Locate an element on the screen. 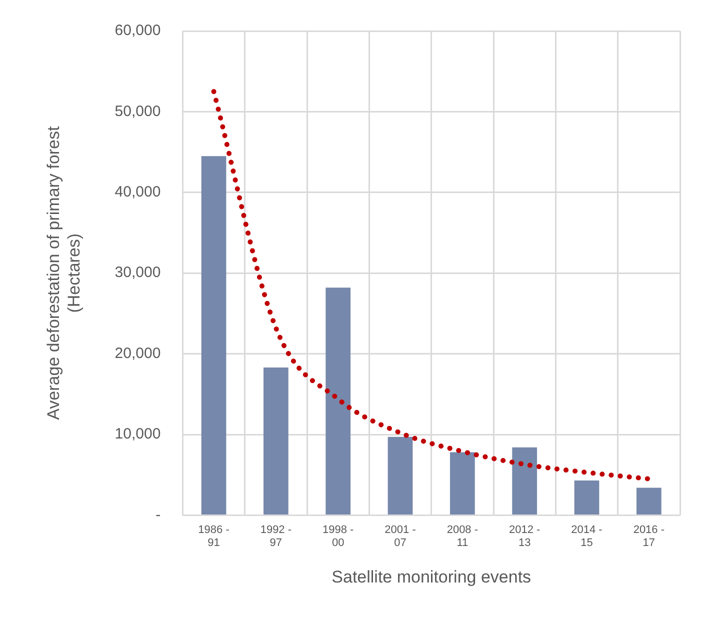 The image size is (710, 637). y-tick-label: 50,000 is located at coordinates (137, 111).